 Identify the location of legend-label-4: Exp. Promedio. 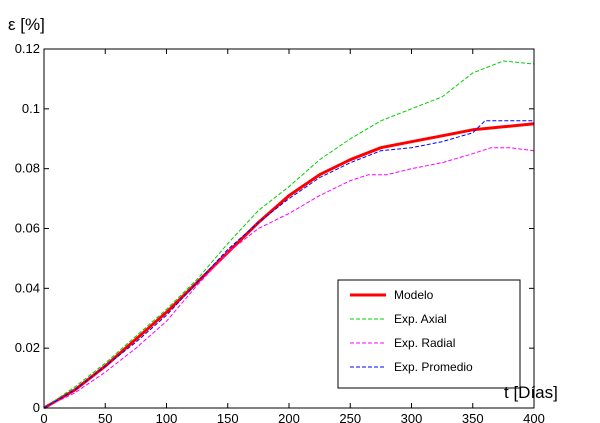
(433, 367).